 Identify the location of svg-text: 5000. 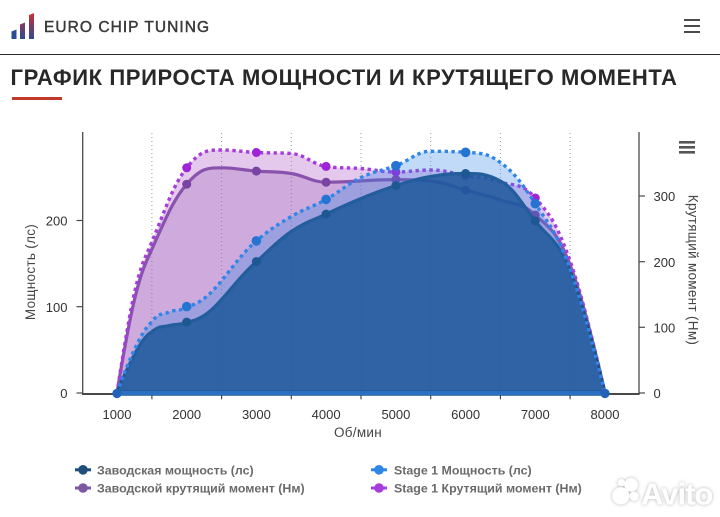
(395, 414).